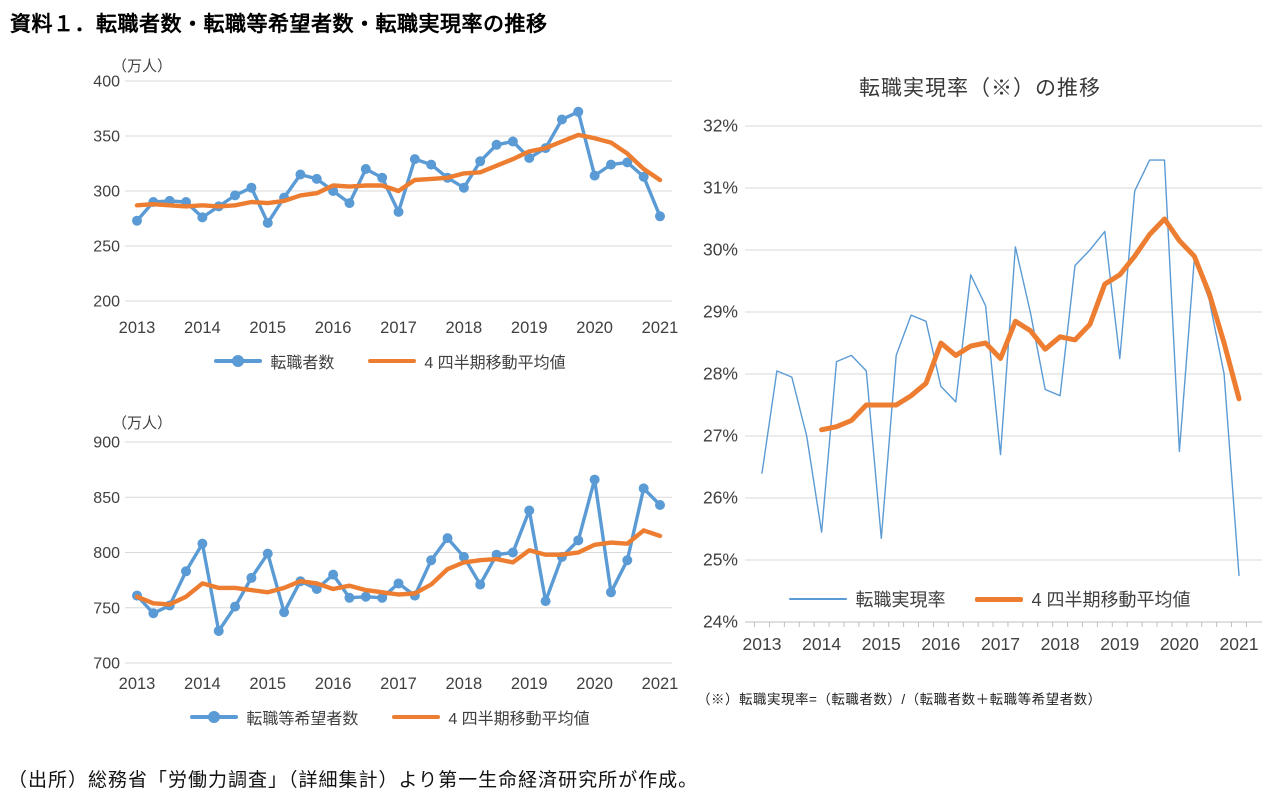 This screenshot has height=808, width=1270. What do you see at coordinates (390, 717) in the screenshot?
I see `job-change-hopefuls-legend: 転職等希望者数 4 四半期移動平均値` at bounding box center [390, 717].